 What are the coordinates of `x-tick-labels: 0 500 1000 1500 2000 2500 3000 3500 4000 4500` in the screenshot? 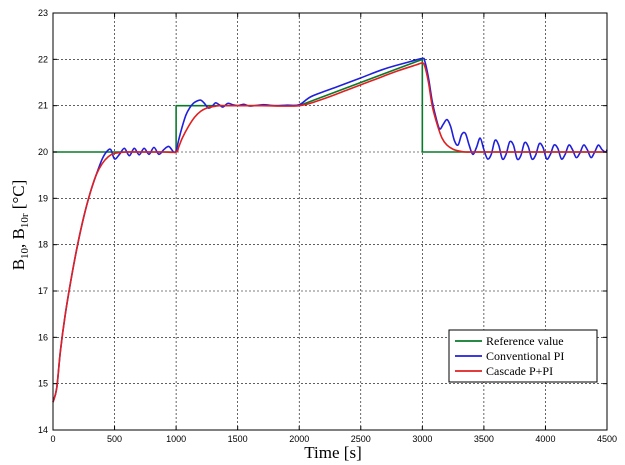 It's located at (333, 439).